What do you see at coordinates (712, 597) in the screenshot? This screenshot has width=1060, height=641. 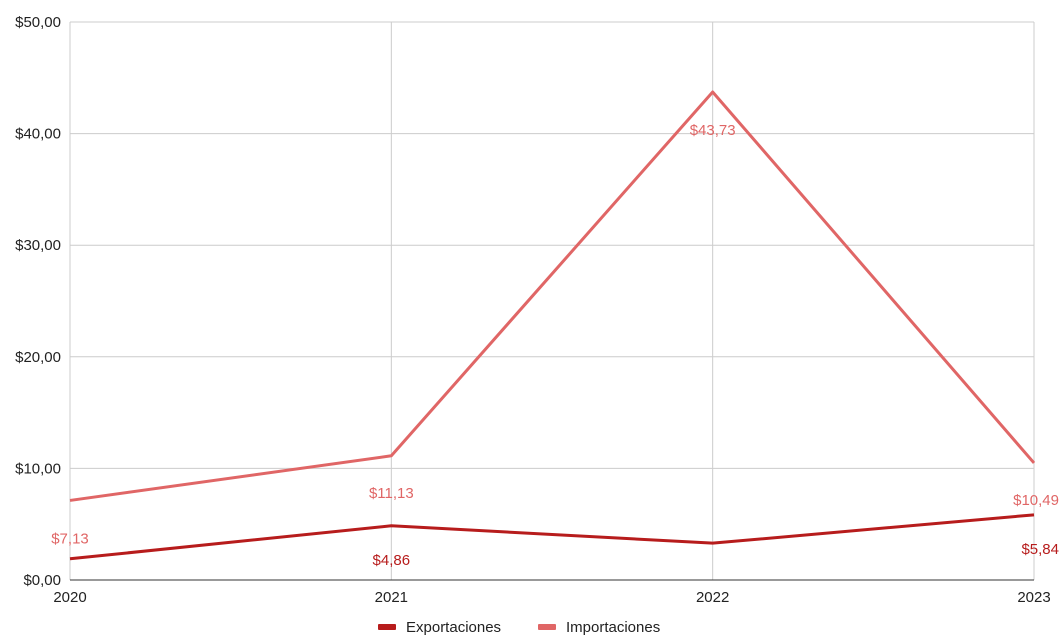 I see `x-tick-label: 2022` at bounding box center [712, 597].